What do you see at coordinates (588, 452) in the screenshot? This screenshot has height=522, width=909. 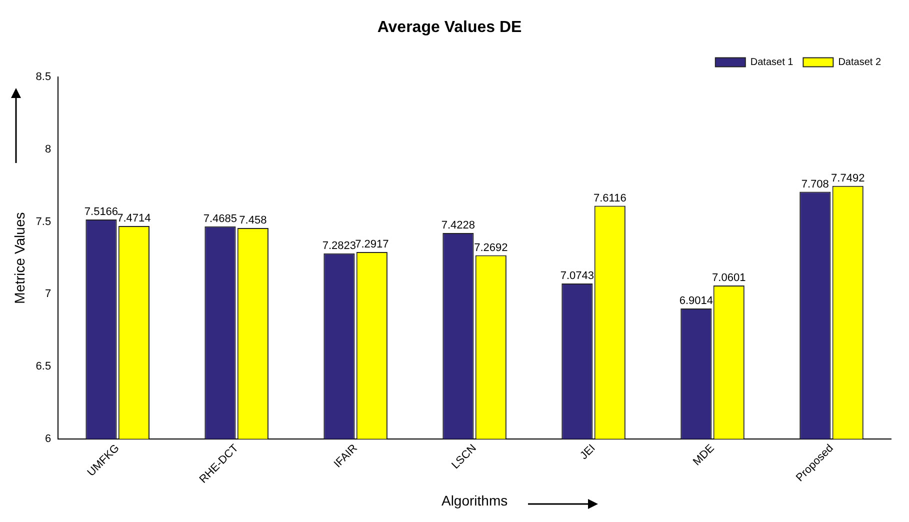 I see `x-tick-label: JEI` at bounding box center [588, 452].